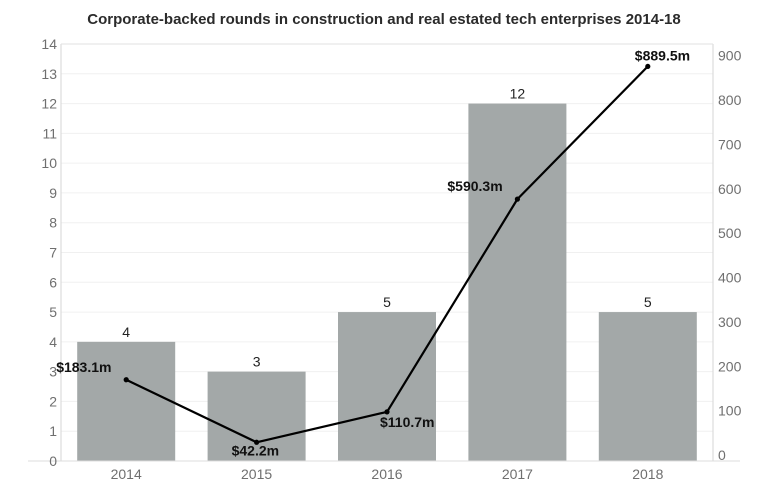 This screenshot has width=768, height=487. I want to click on right-tick-label: 200, so click(730, 366).